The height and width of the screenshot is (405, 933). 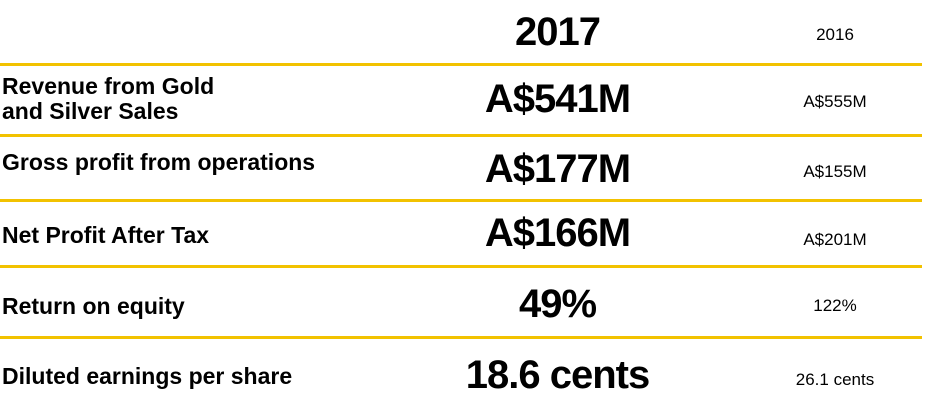 What do you see at coordinates (557, 375) in the screenshot?
I see `row-value-current-diluted-eps: 18.6 cents` at bounding box center [557, 375].